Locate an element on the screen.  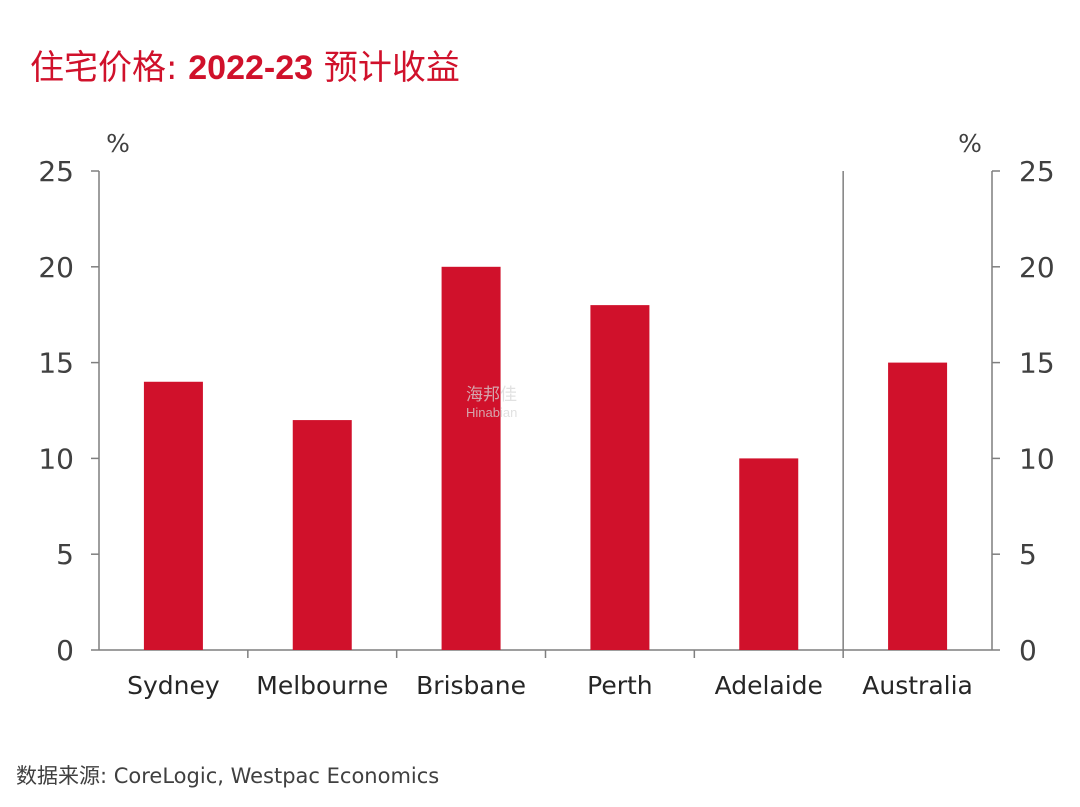
bar-sydney is located at coordinates (173, 515).